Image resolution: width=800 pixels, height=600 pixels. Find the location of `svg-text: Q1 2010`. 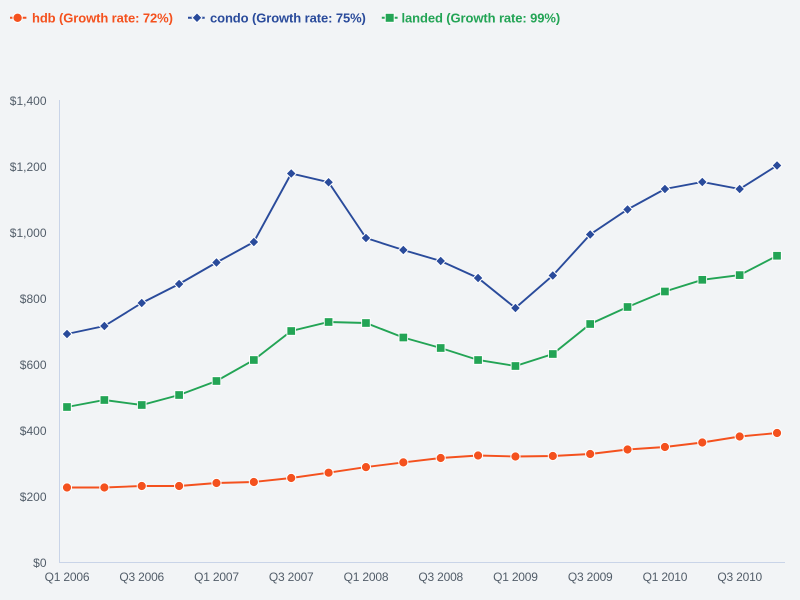

svg-text: Q1 2010 is located at coordinates (665, 577).